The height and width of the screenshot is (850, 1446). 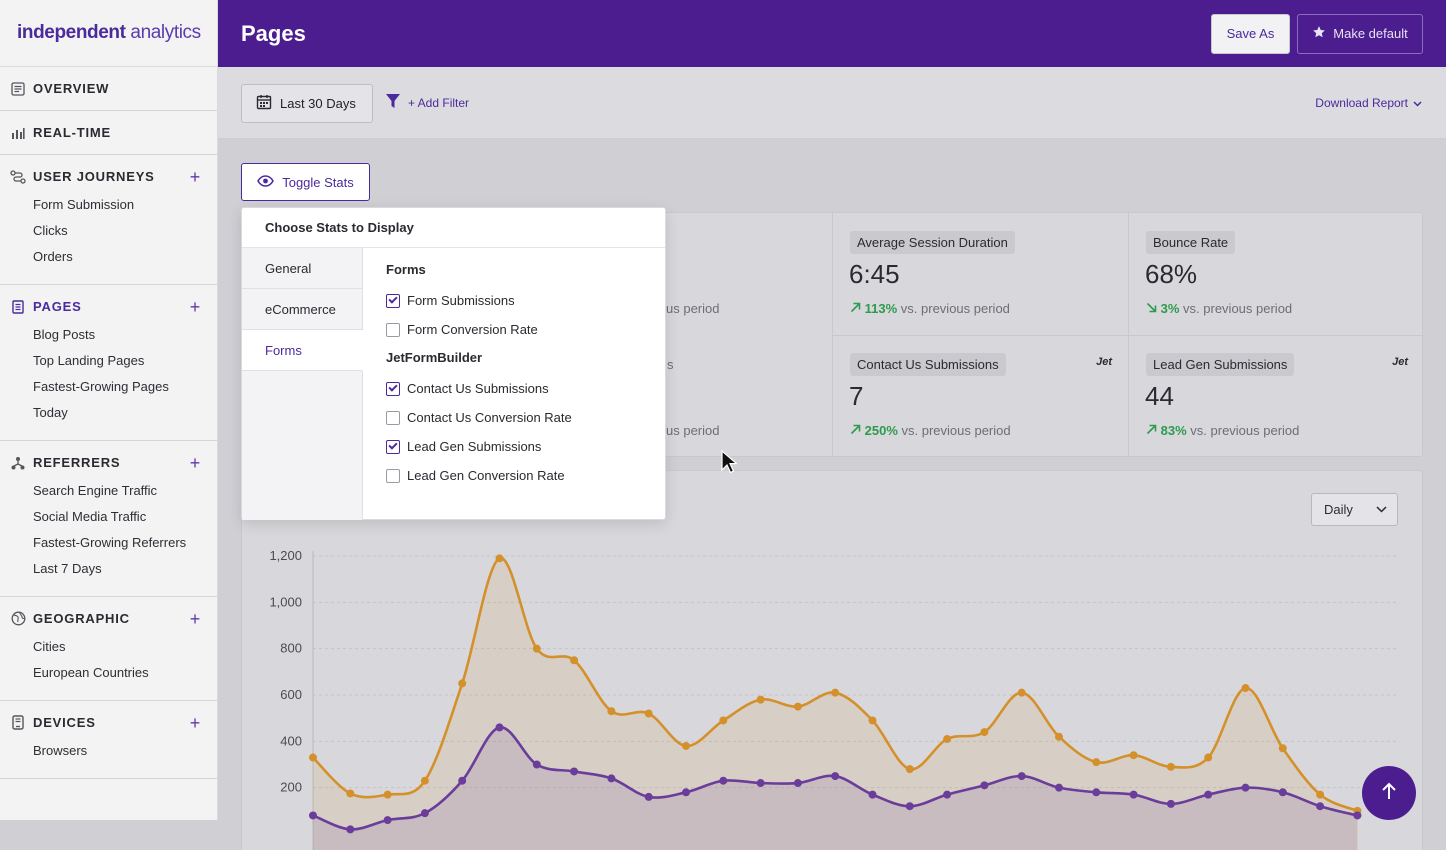 I want to click on sidebar-heading: OVERVIEW, so click(x=108, y=88).